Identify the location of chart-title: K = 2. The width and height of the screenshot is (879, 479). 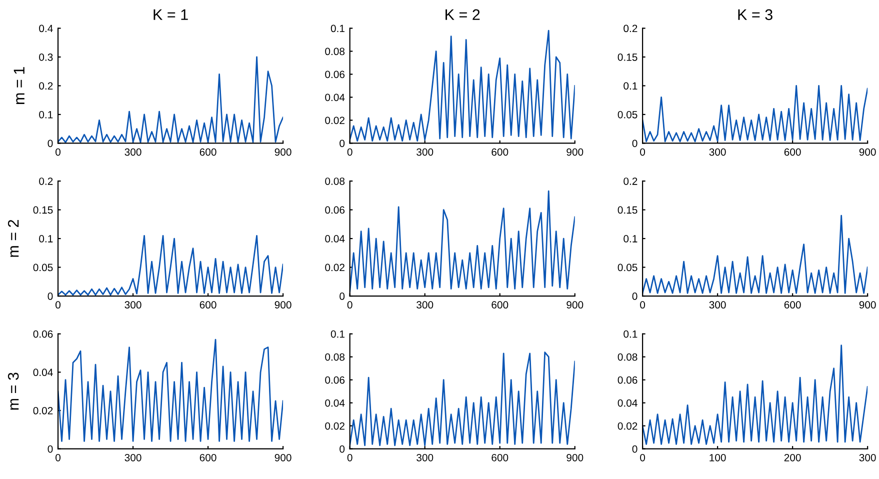
(463, 14).